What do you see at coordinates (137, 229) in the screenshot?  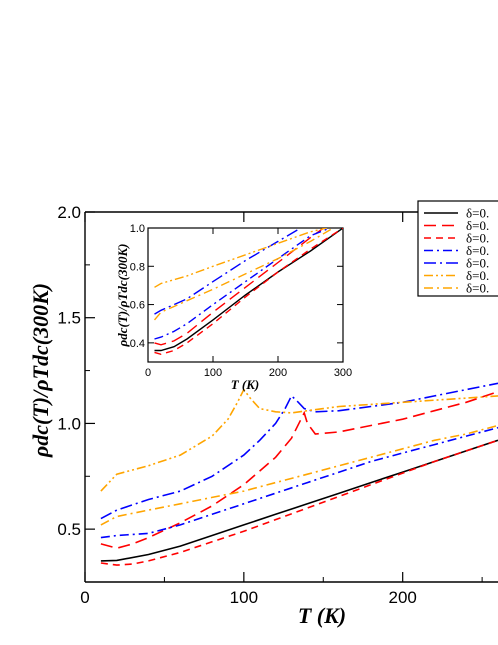 I see `inset-y-tick-label: 1.0` at bounding box center [137, 229].